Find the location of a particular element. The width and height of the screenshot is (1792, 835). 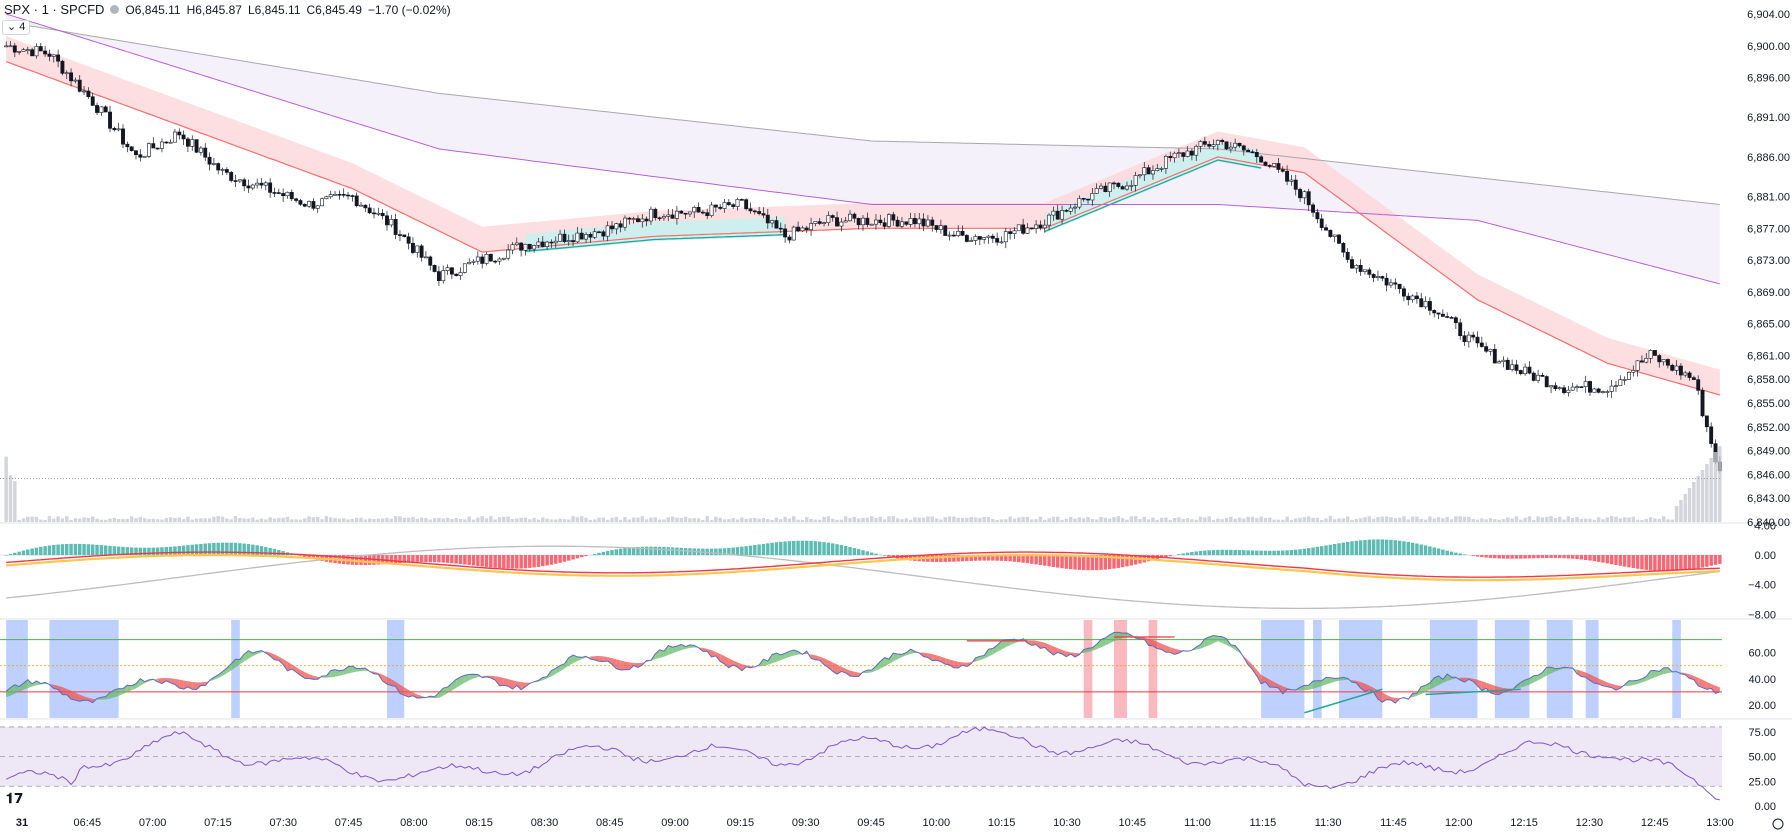

bull-cloud is located at coordinates (1153, 188).